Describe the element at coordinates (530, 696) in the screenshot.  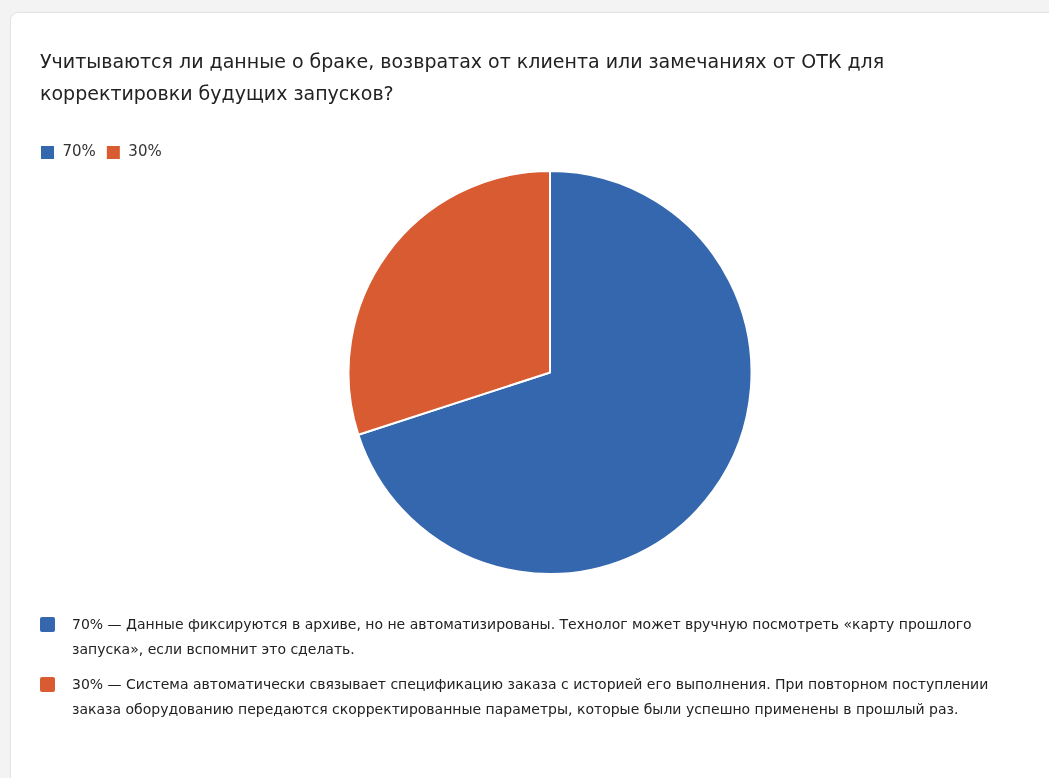
I see `text: 30% — Система автоматически связывает спецификацию заказа с историей его выполнения. При повторном поступлении заказа оборудованию передаются скорректированные параметры, которые были успешно применены в прошлый раз.` at that location.